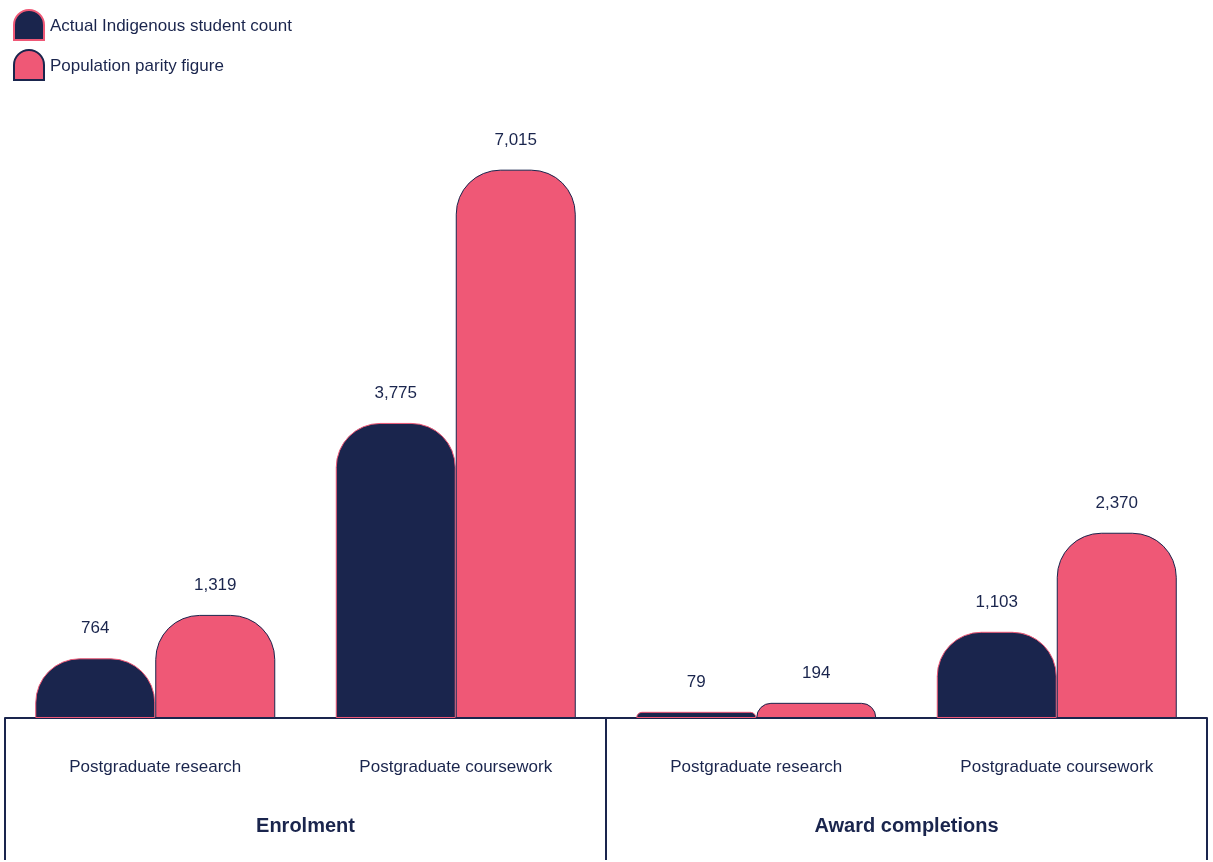 This screenshot has height=862, width=1213. What do you see at coordinates (137, 65) in the screenshot?
I see `legend-label: Population parity figure` at bounding box center [137, 65].